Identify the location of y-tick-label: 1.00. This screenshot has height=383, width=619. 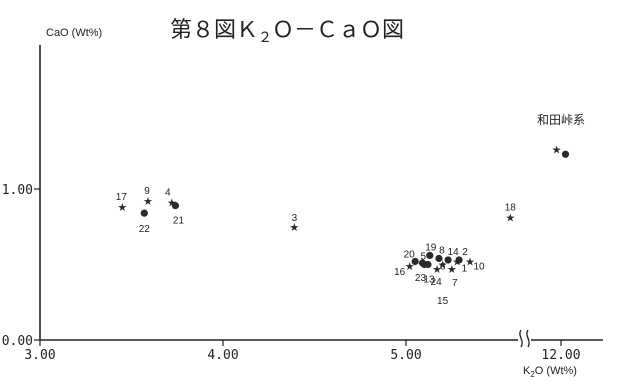
(17, 190).